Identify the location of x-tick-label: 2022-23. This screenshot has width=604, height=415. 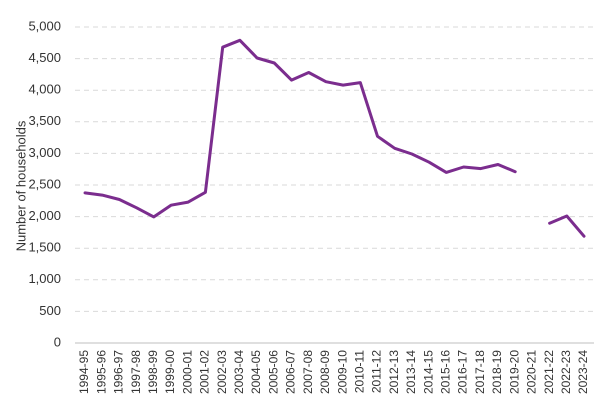
(566, 372).